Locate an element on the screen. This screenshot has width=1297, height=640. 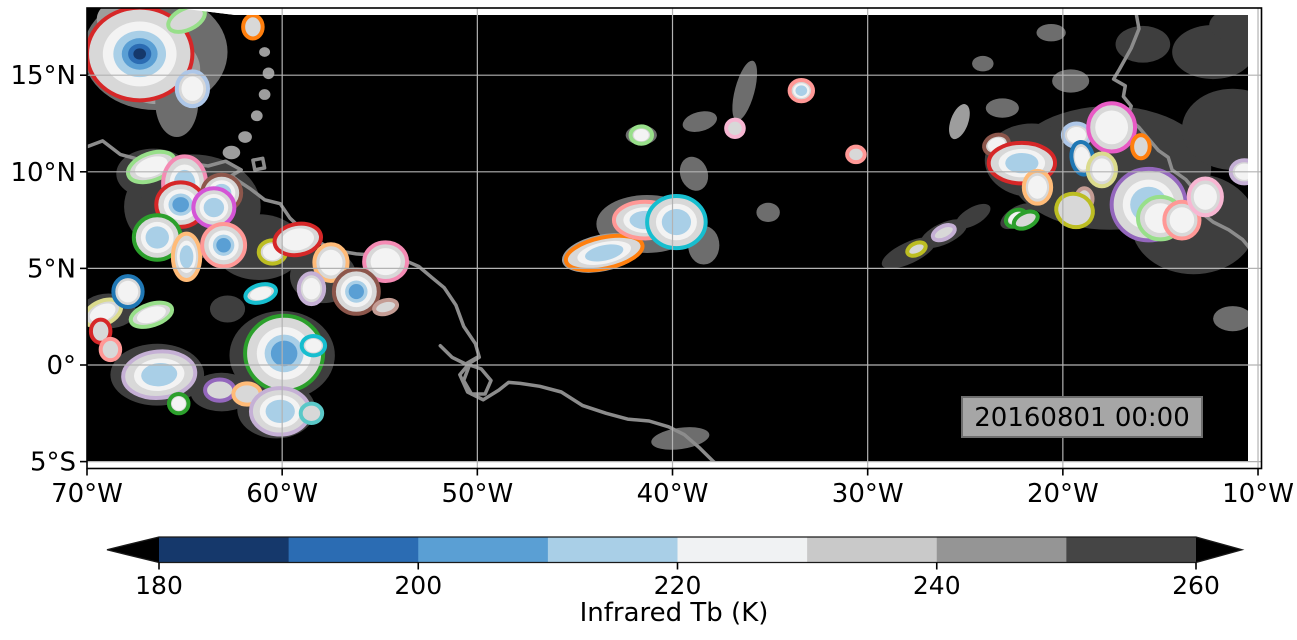
colorbar-over-arrow is located at coordinates (1219, 550).